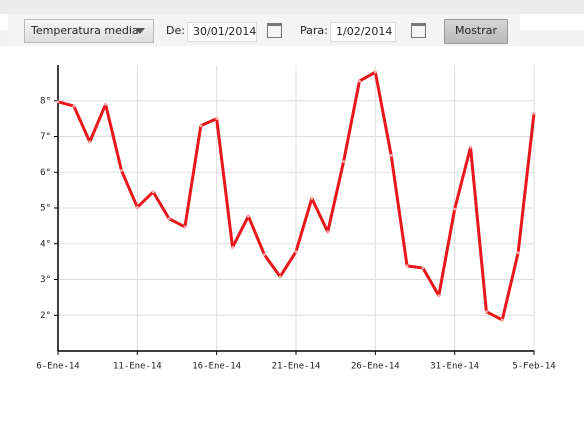 This screenshot has height=427, width=584. What do you see at coordinates (533, 367) in the screenshot?
I see `x-tick-label: 5-Feb-14` at bounding box center [533, 367].